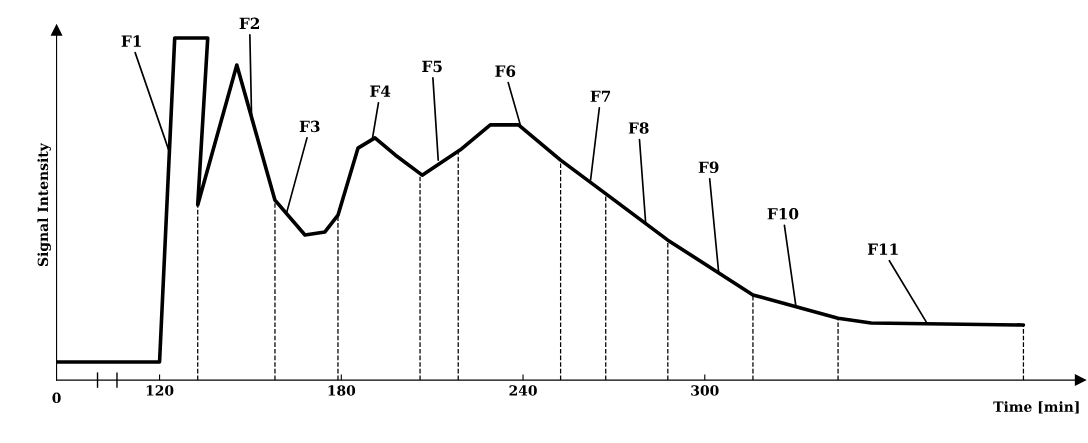 The height and width of the screenshot is (443, 1088). I want to click on x-tick-label: 300, so click(705, 390).